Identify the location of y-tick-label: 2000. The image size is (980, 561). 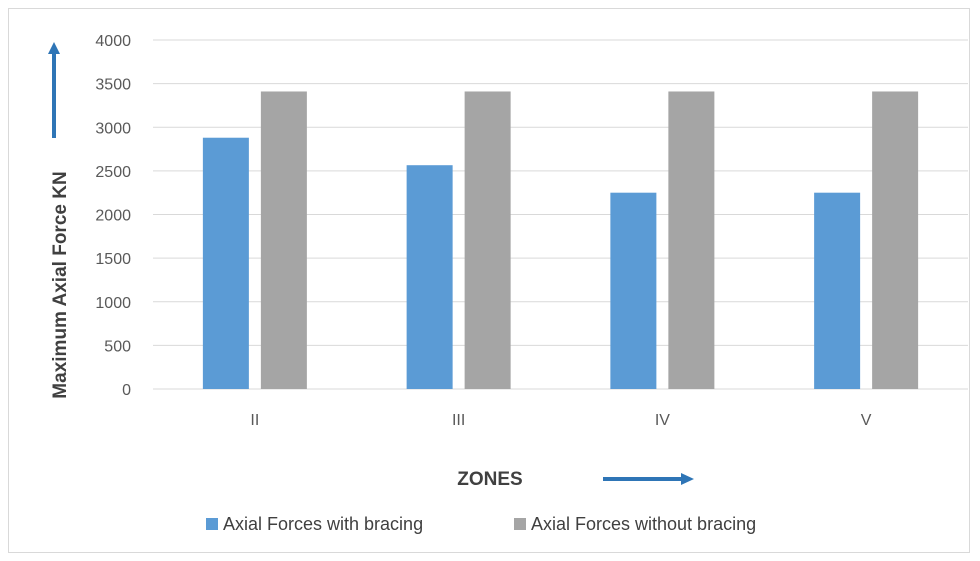
(113, 216).